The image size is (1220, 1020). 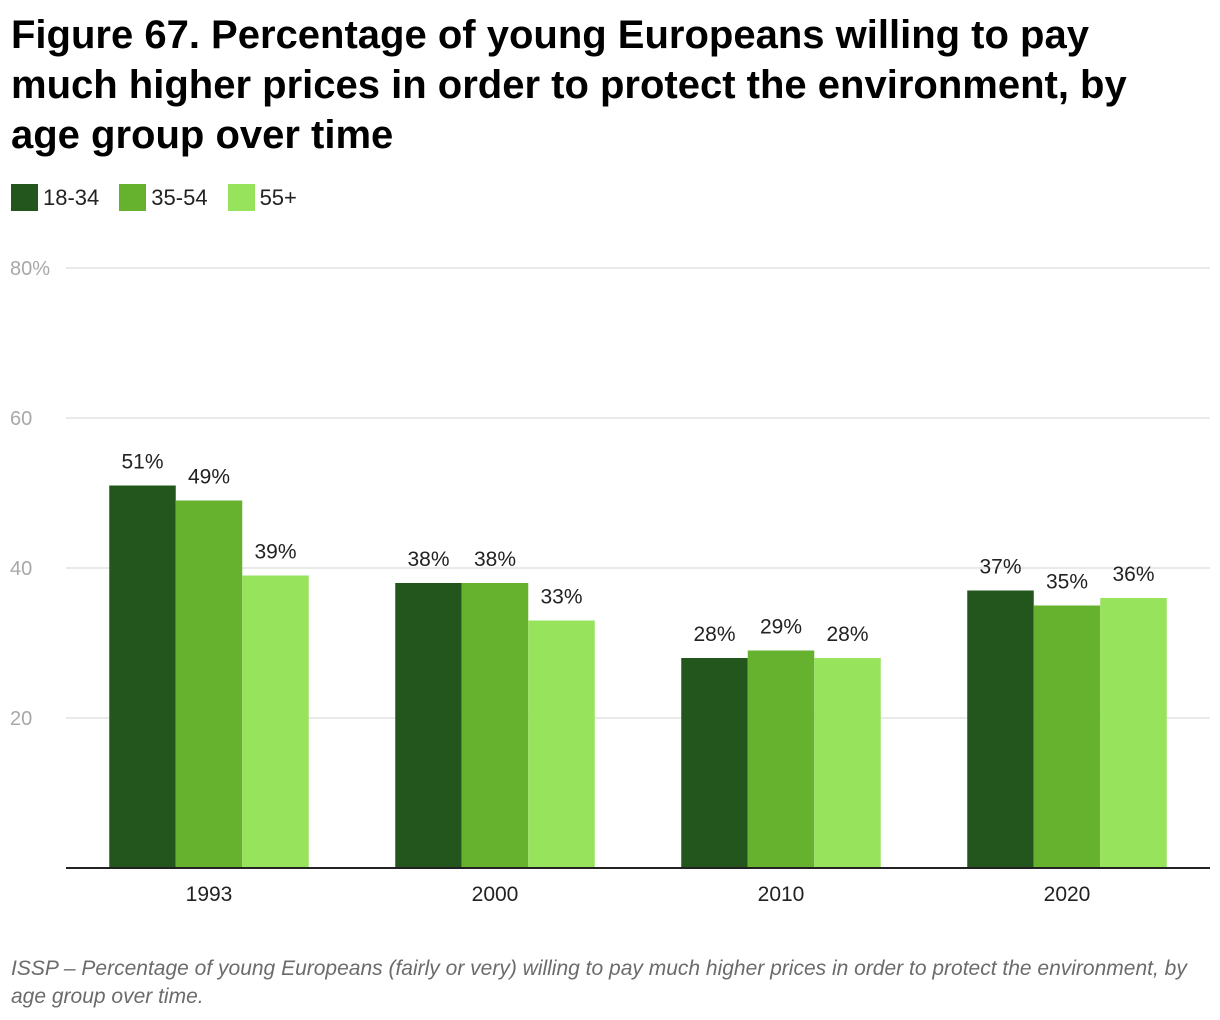 What do you see at coordinates (781, 627) in the screenshot?
I see `data-label: 29%` at bounding box center [781, 627].